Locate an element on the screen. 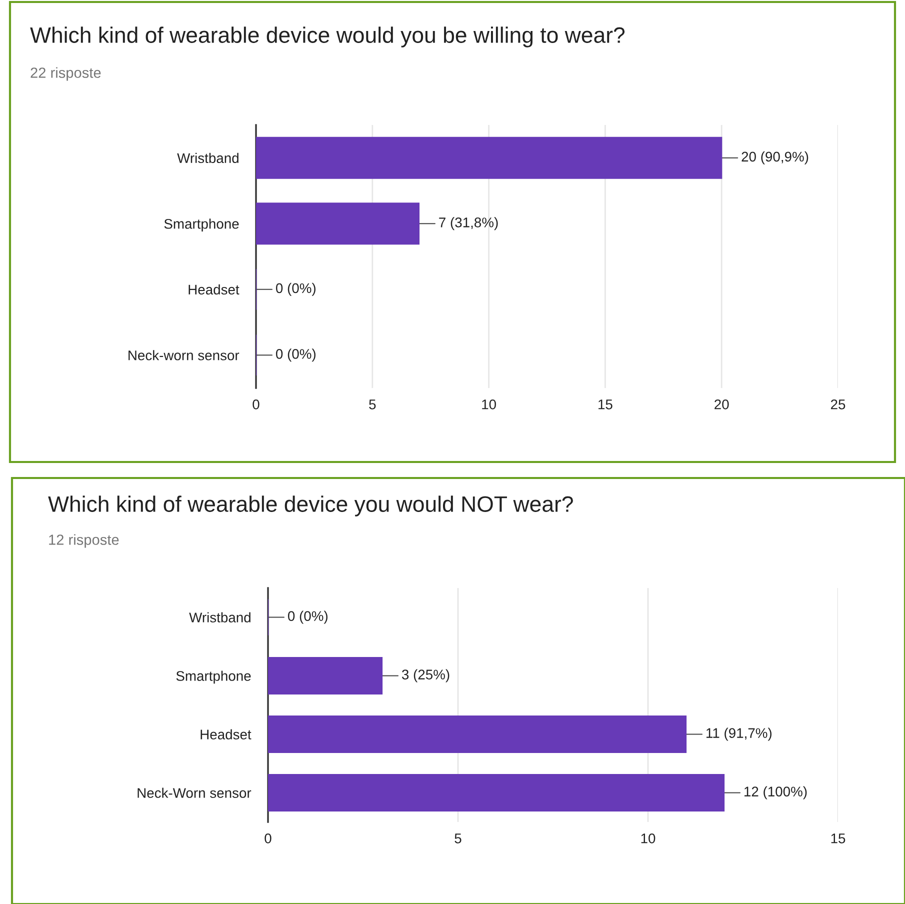  data-label: 3 (25%) is located at coordinates (426, 675).